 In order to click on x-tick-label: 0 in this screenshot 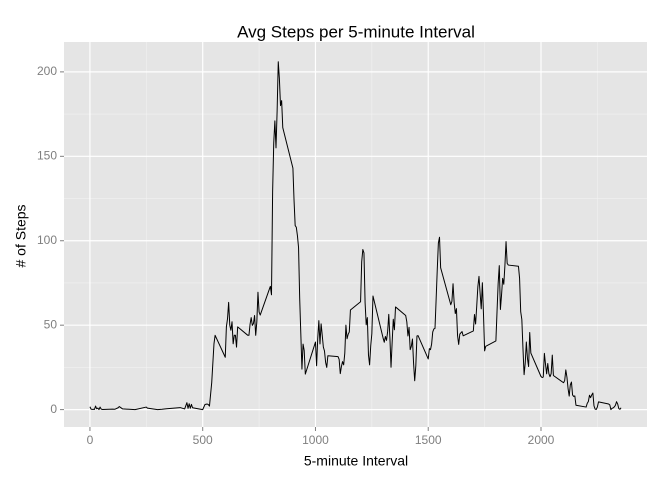, I will do `click(90, 440)`.